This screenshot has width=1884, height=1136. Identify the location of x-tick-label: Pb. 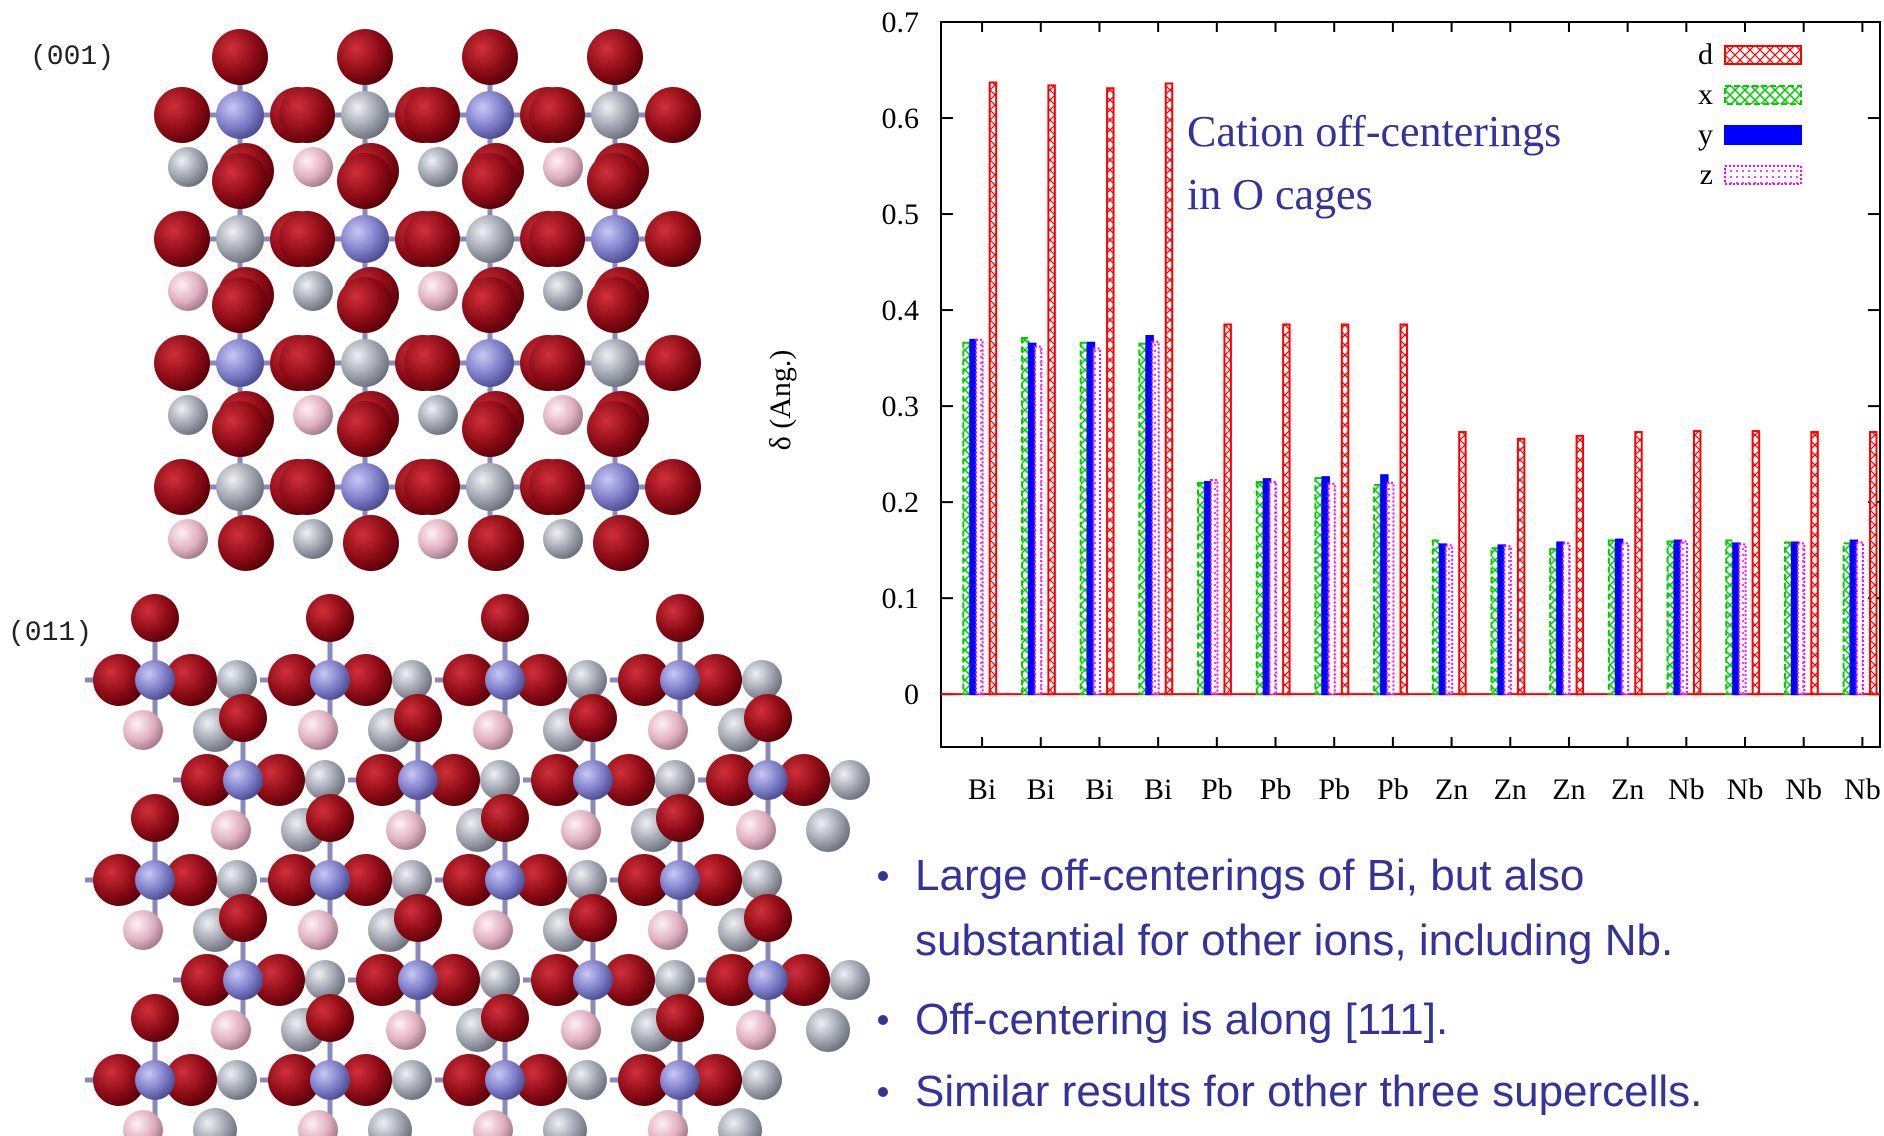
(1276, 789).